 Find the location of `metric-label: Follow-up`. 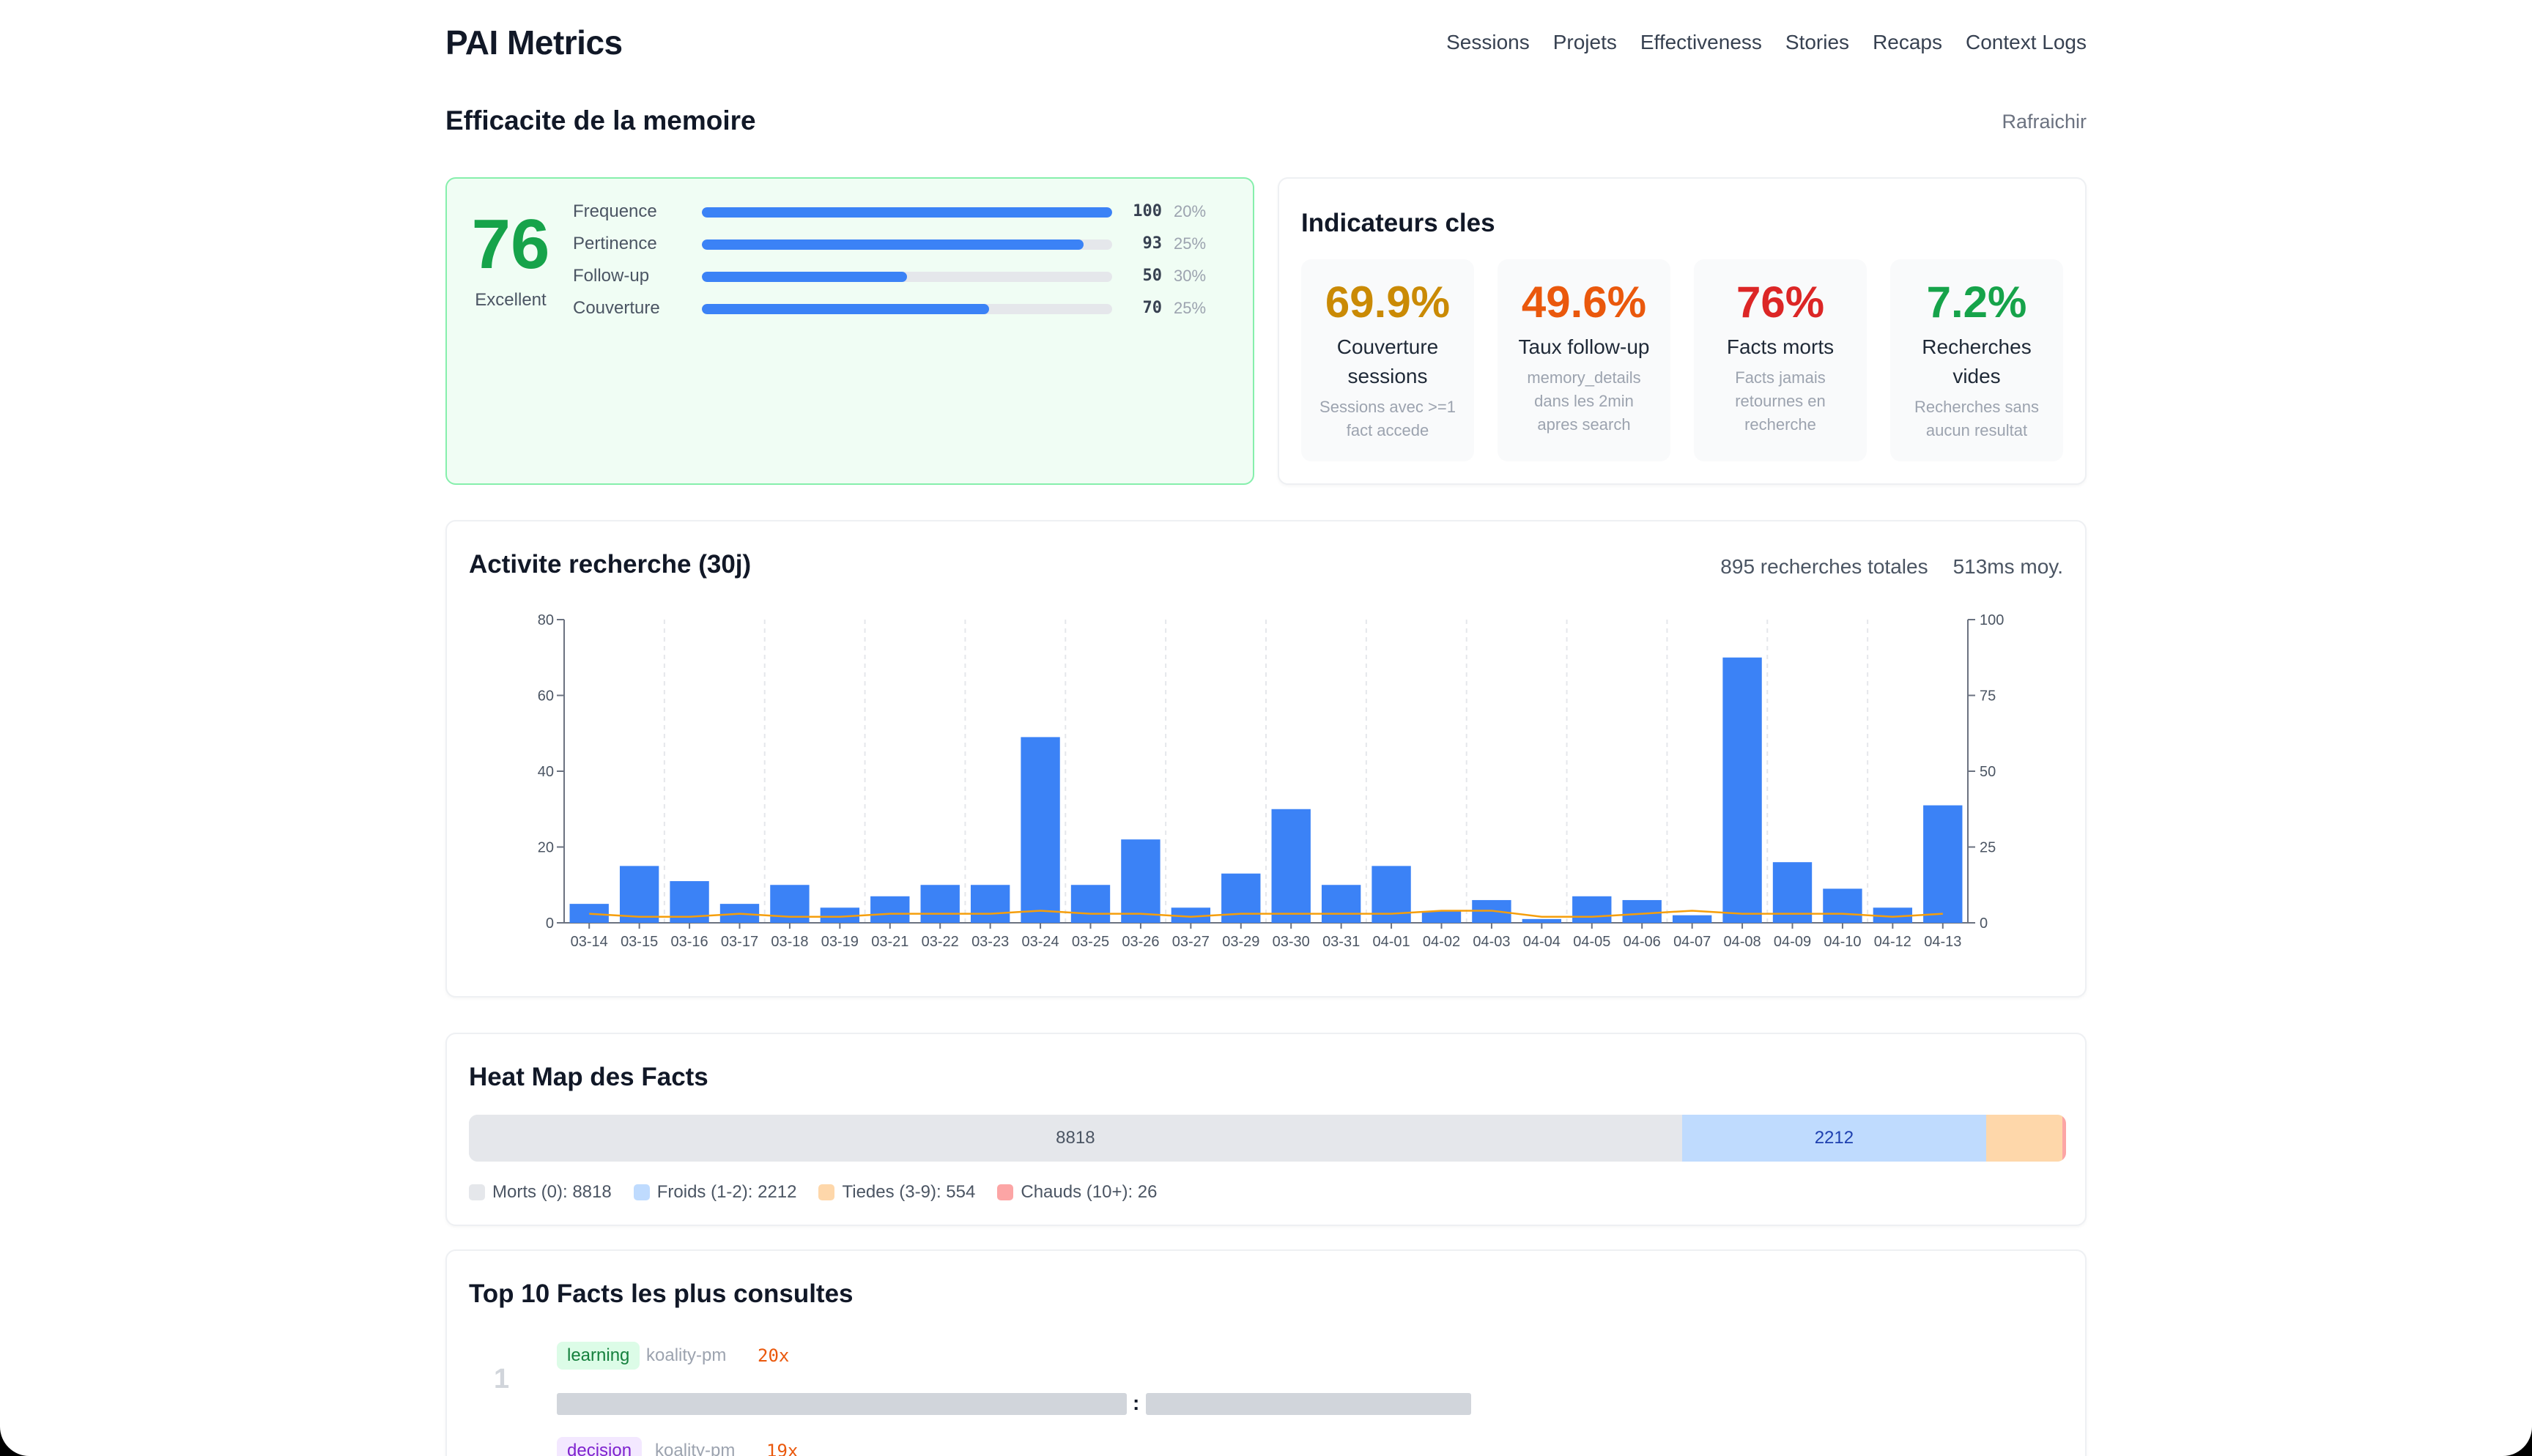

metric-label: Follow-up is located at coordinates (611, 276).